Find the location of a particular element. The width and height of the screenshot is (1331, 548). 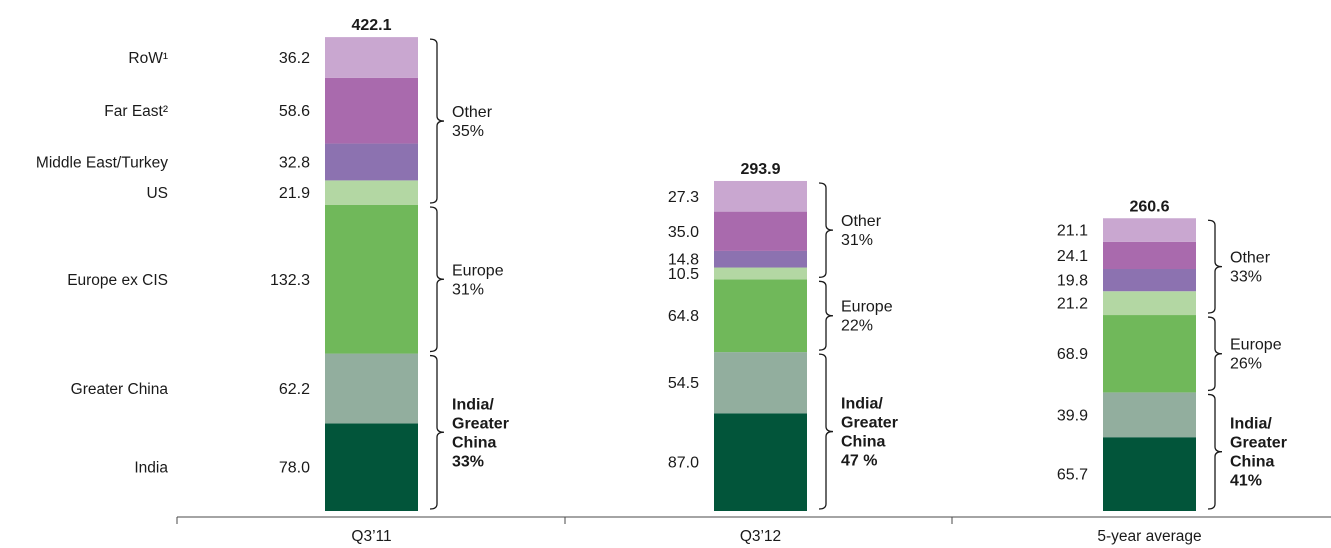

total-label: 293.9 is located at coordinates (760, 169).